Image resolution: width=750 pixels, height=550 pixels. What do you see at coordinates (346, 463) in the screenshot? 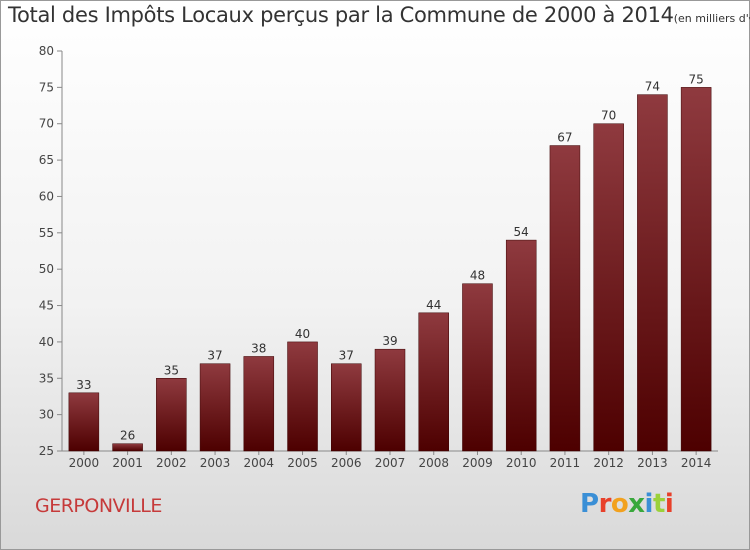
I see `x-tick-label: 2006` at bounding box center [346, 463].